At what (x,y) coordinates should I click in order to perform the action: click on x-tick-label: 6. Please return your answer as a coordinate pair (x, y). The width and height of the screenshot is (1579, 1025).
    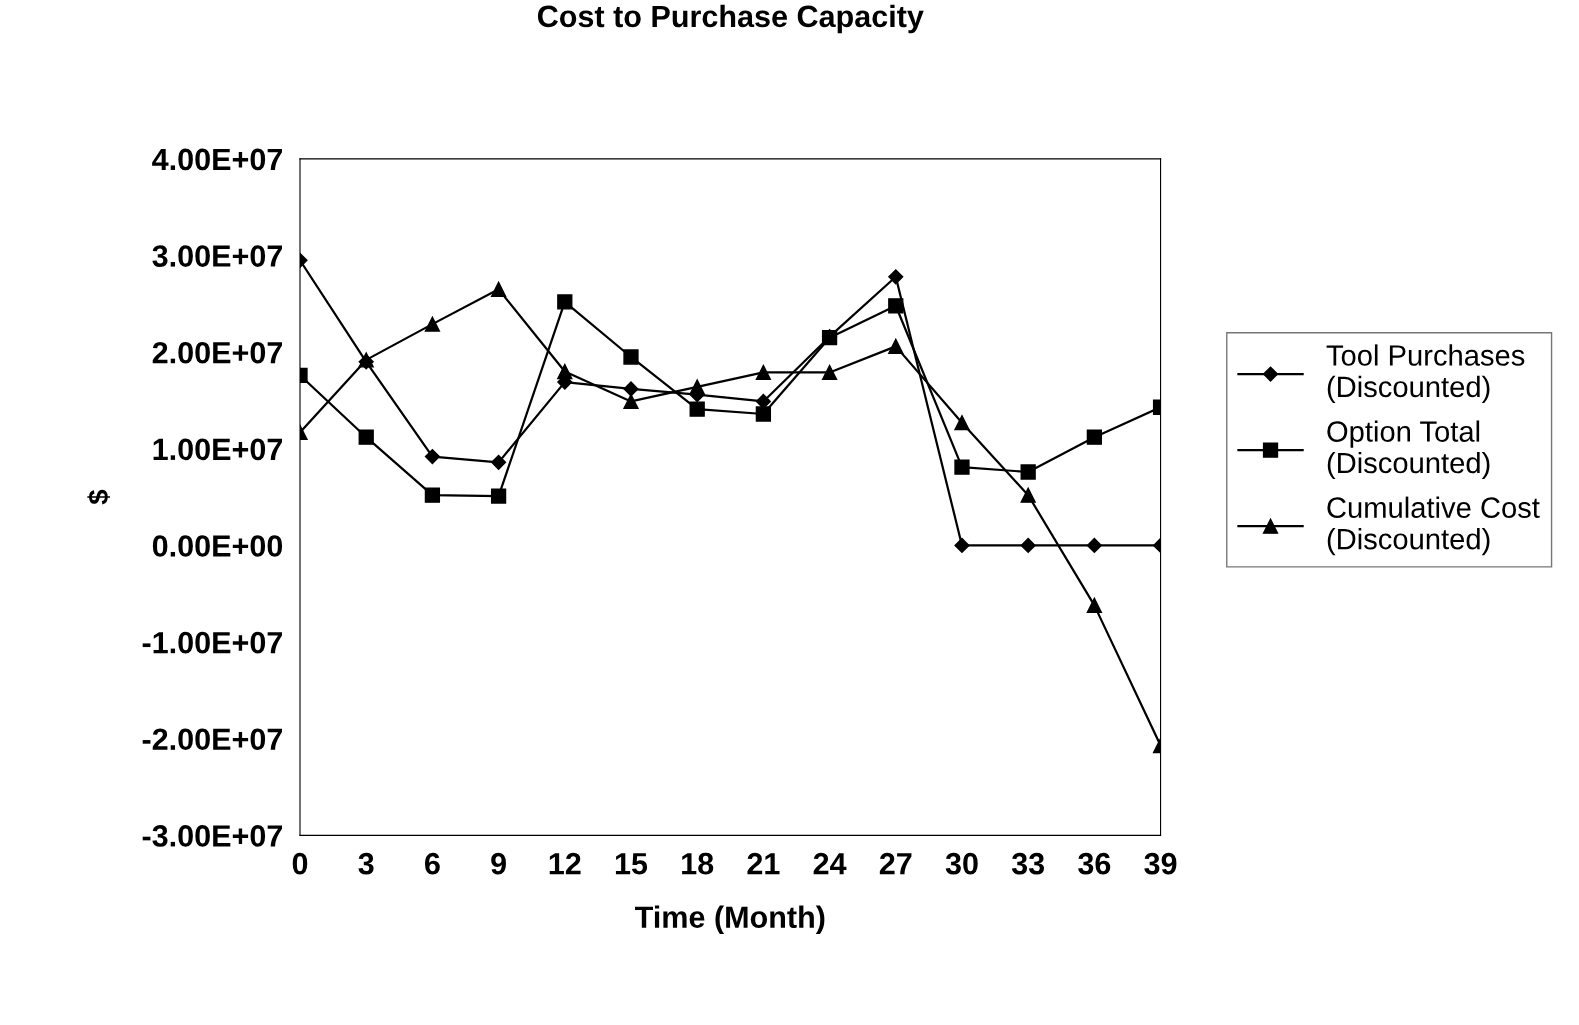
    Looking at the image, I should click on (432, 863).